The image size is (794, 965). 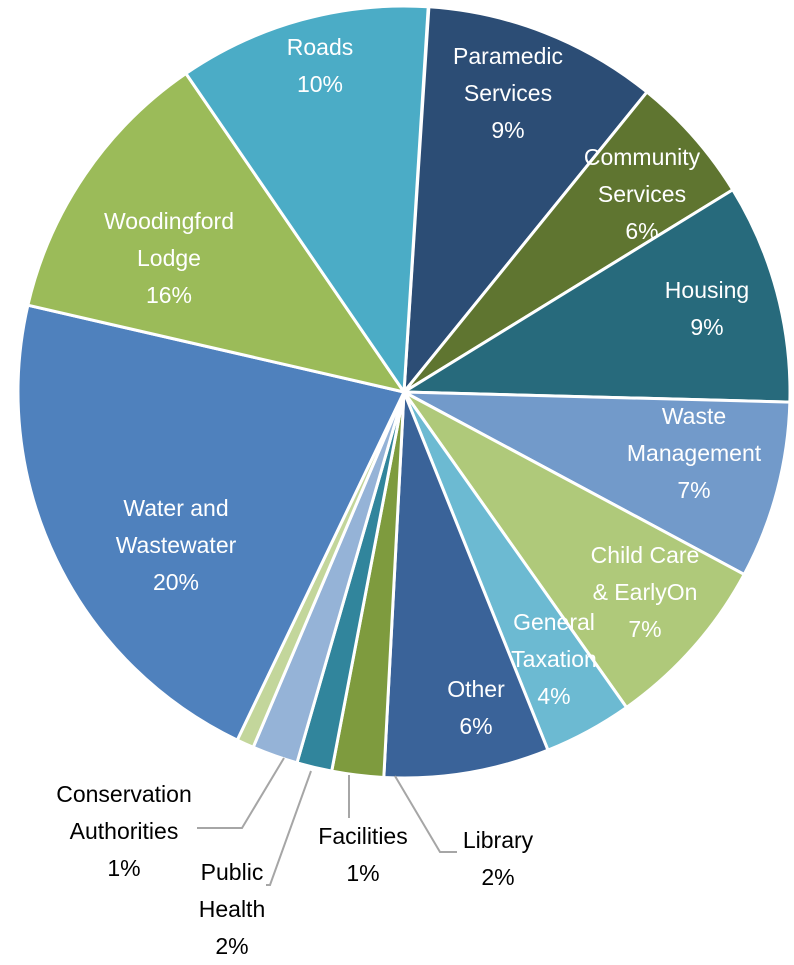 I want to click on slice-name-line: Other, so click(x=476, y=689).